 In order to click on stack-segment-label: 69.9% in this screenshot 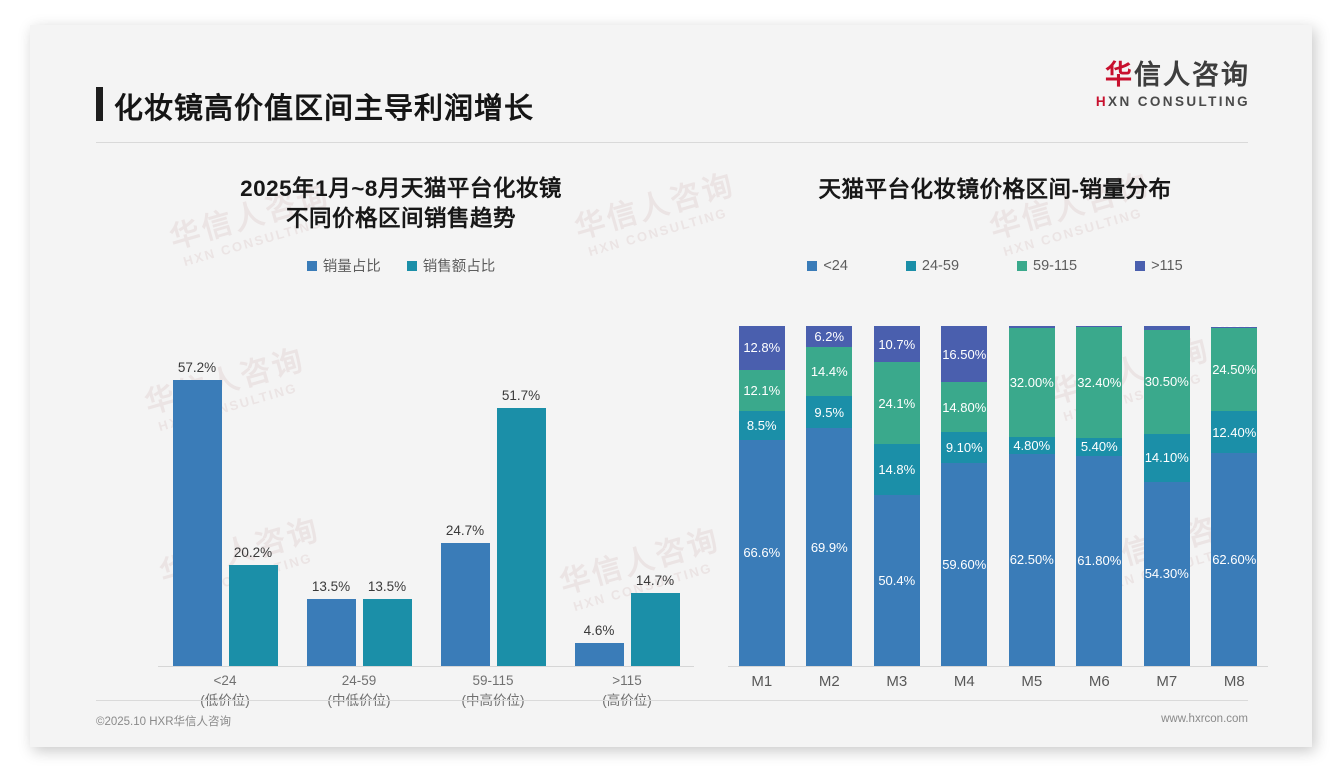, I will do `click(829, 547)`.